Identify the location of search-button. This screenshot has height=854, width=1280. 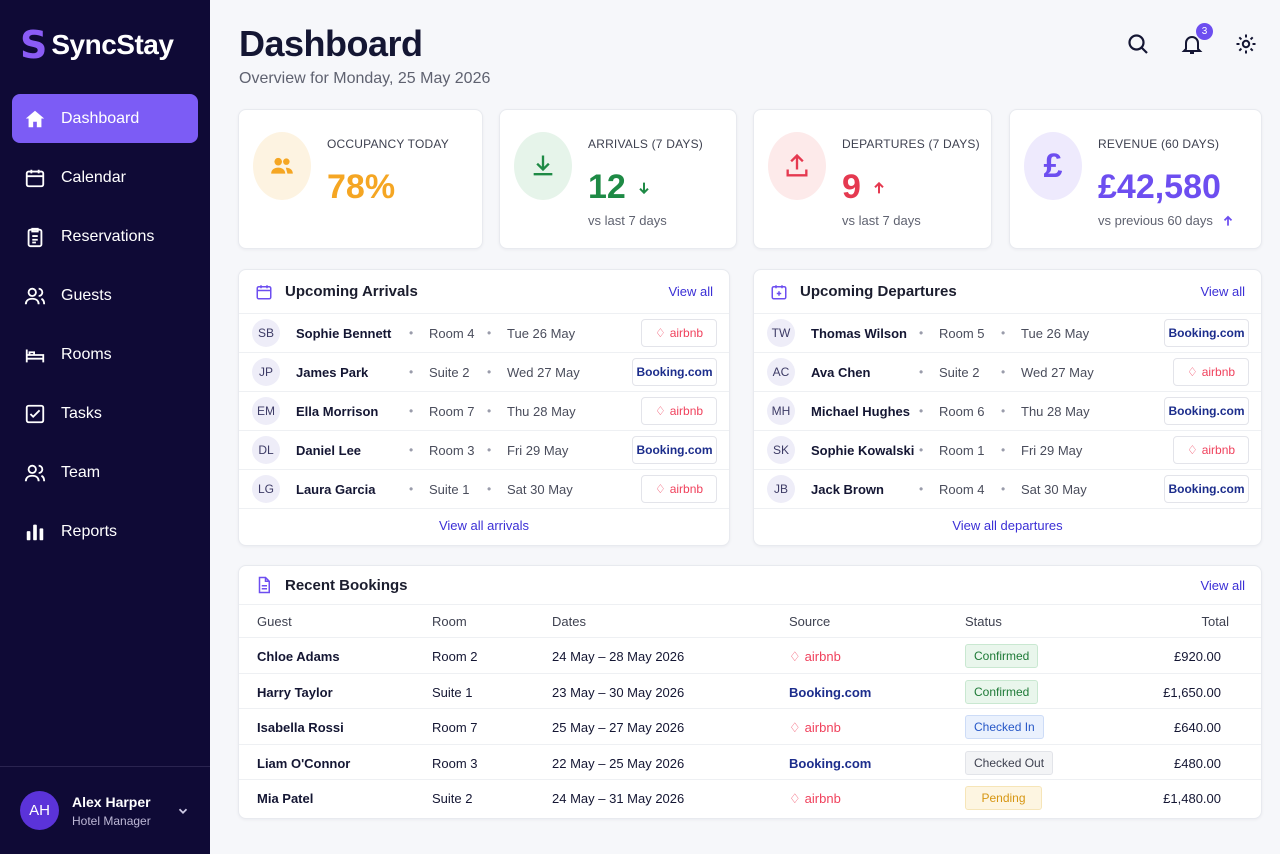
(1138, 44).